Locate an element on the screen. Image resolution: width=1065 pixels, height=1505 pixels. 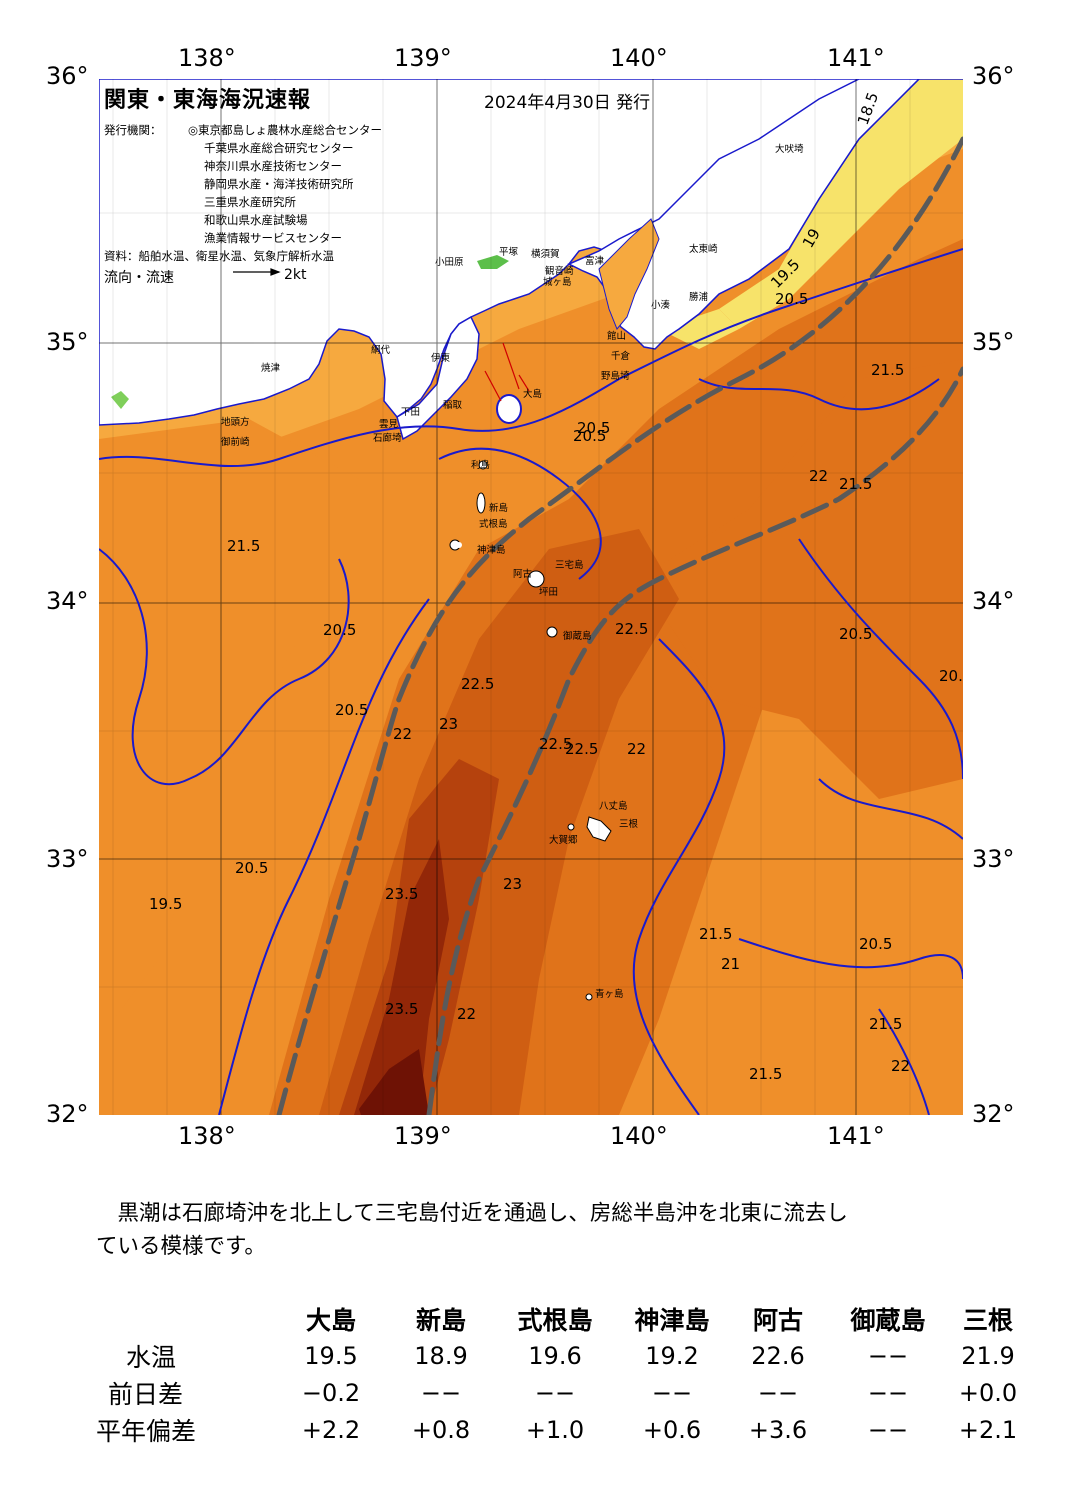
svg-text: 地頭方 is located at coordinates (235, 422).